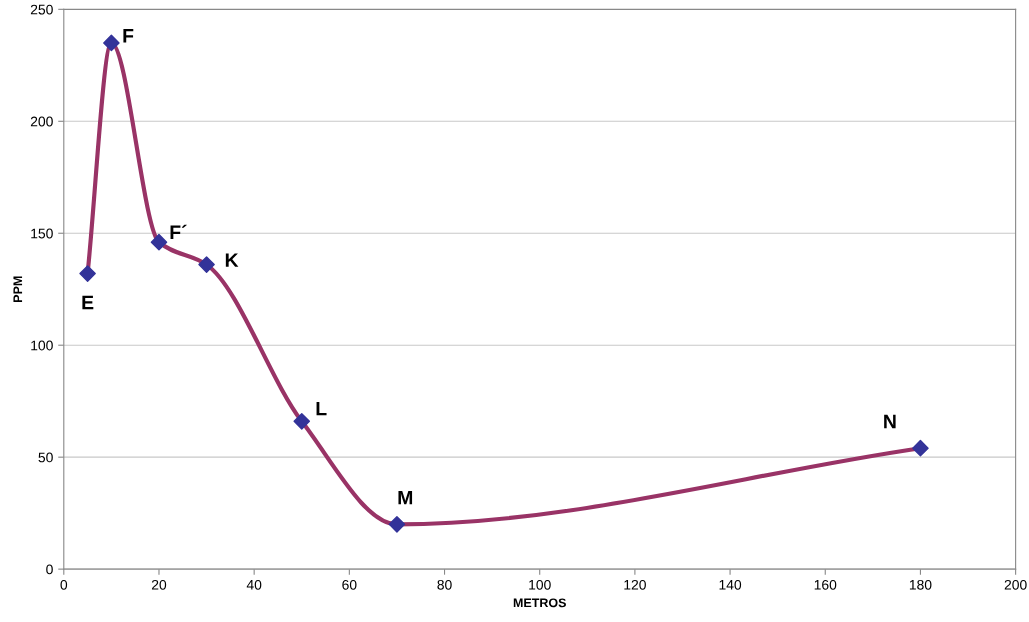  Describe the element at coordinates (1015, 584) in the screenshot. I see `x-tick-label: 200` at that location.